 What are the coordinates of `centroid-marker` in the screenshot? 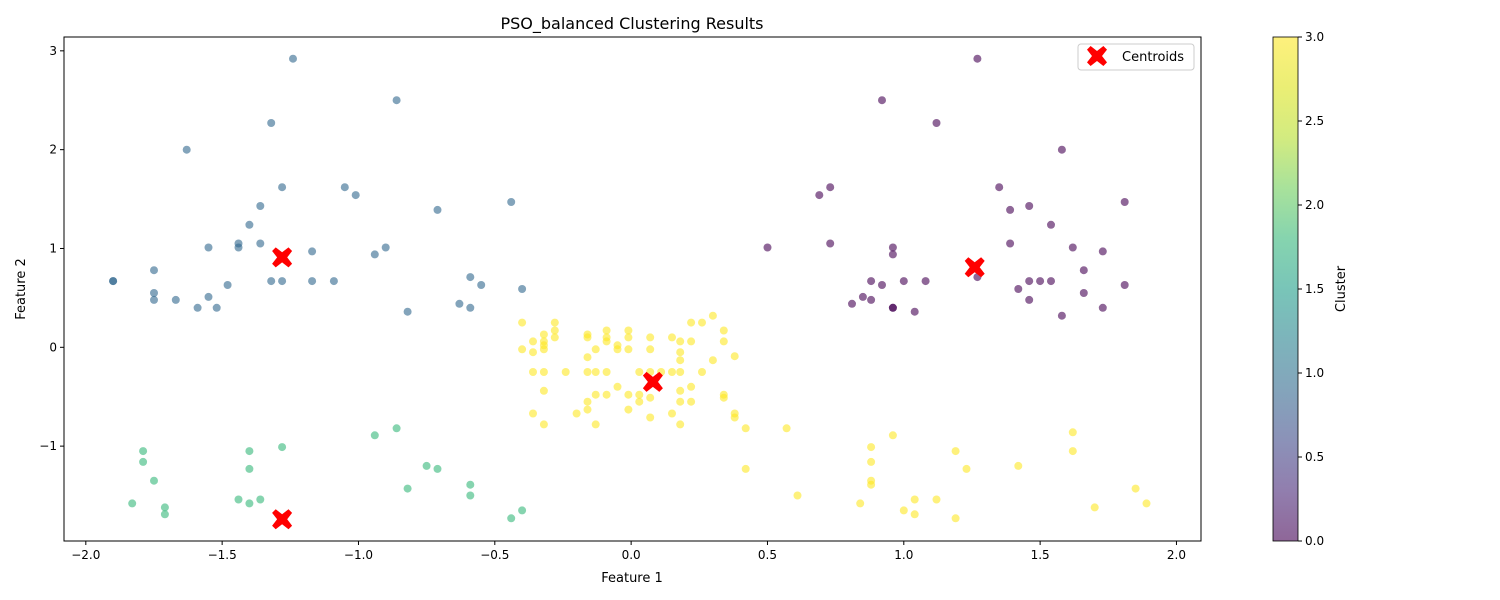 It's located at (974, 267).